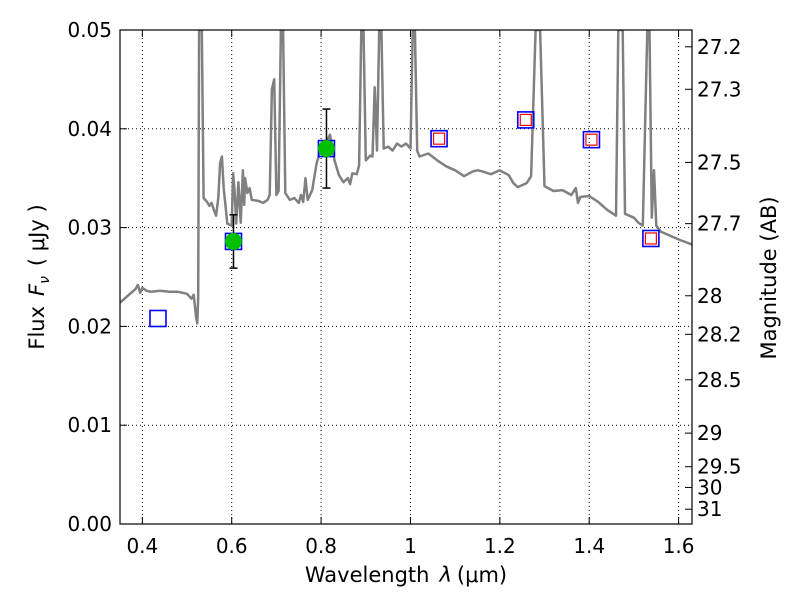 The height and width of the screenshot is (600, 800). What do you see at coordinates (444, 575) in the screenshot?
I see `x-axis-label-symbol: λ` at bounding box center [444, 575].